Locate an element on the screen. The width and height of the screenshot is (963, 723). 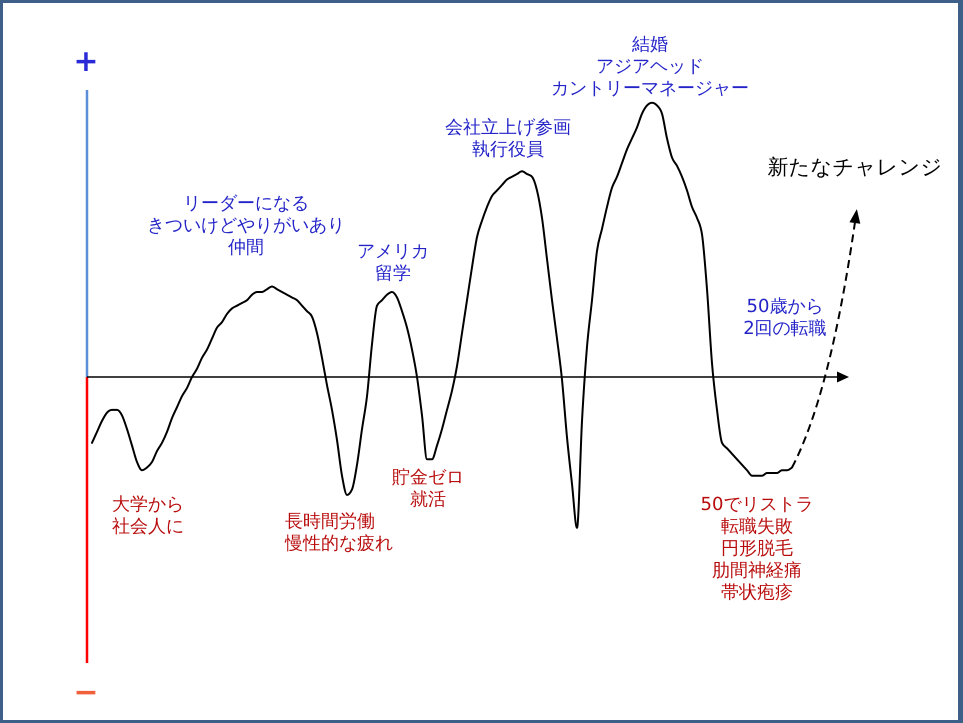
annotation: 長時間労働慢性的な疲れ is located at coordinates (339, 533).